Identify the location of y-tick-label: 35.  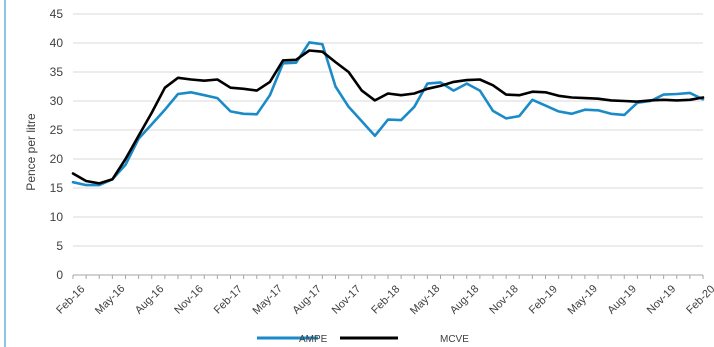
(57, 72).